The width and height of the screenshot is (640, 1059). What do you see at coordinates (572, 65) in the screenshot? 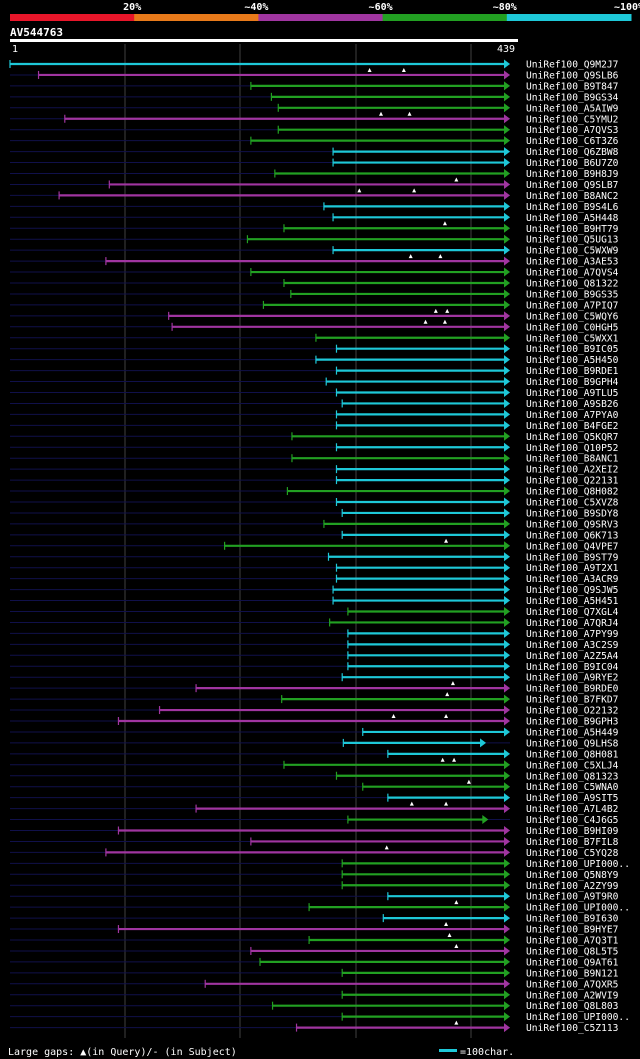
I see `hit-label: UniRef100_Q9M2J7` at bounding box center [572, 65].